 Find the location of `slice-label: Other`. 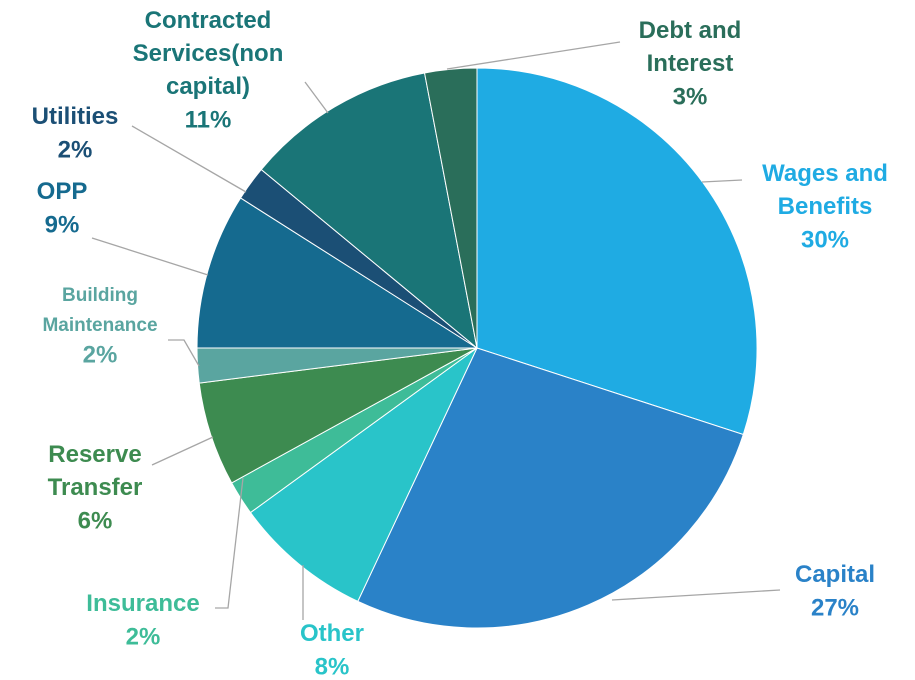

slice-label: Other is located at coordinates (332, 633).